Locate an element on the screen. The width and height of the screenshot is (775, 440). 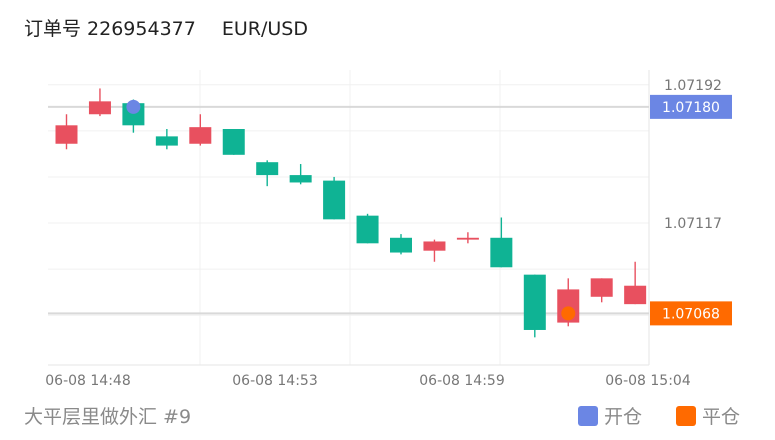
legend-open-label: 开仓 is located at coordinates (623, 417).